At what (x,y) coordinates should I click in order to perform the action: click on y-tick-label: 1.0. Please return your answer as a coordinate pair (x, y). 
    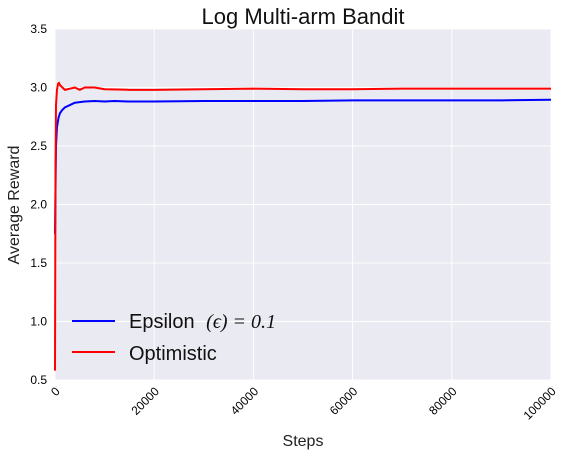
    Looking at the image, I should click on (38, 322).